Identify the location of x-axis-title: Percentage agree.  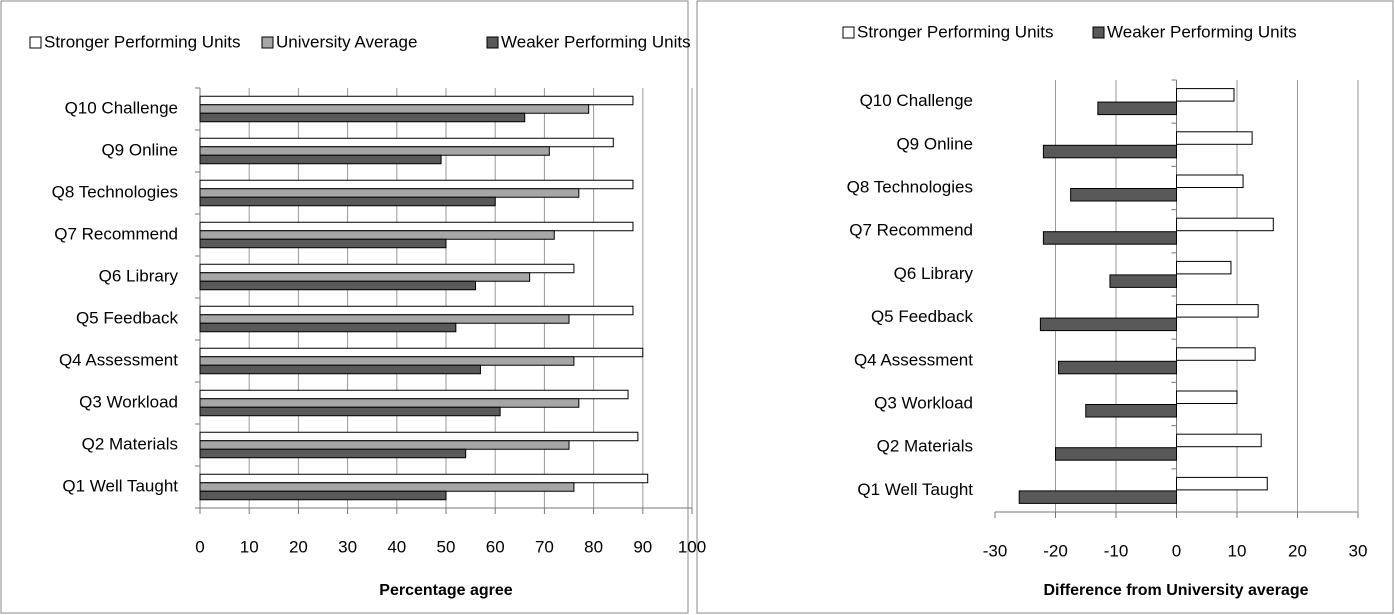
(446, 590).